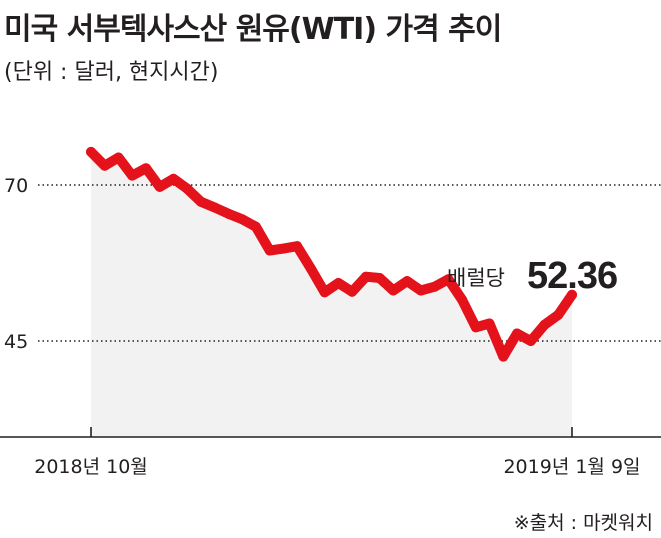  Describe the element at coordinates (476, 278) in the screenshot. I see `annotation-label: 배럴당` at that location.